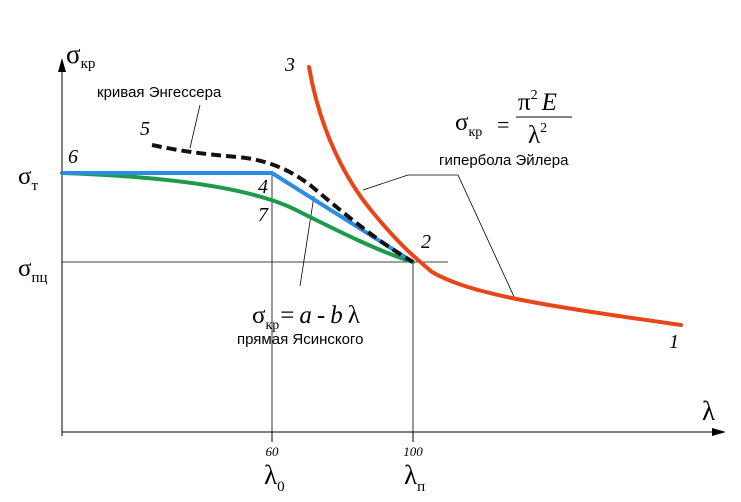  What do you see at coordinates (426, 242) in the screenshot?
I see `curve-number-2: 2` at bounding box center [426, 242].